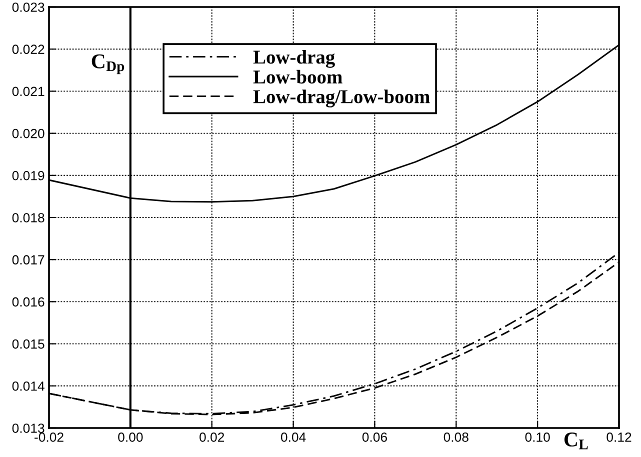 The image size is (641, 457). Describe the element at coordinates (28, 175) in the screenshot. I see `y-tick-label: 0.019` at that location.